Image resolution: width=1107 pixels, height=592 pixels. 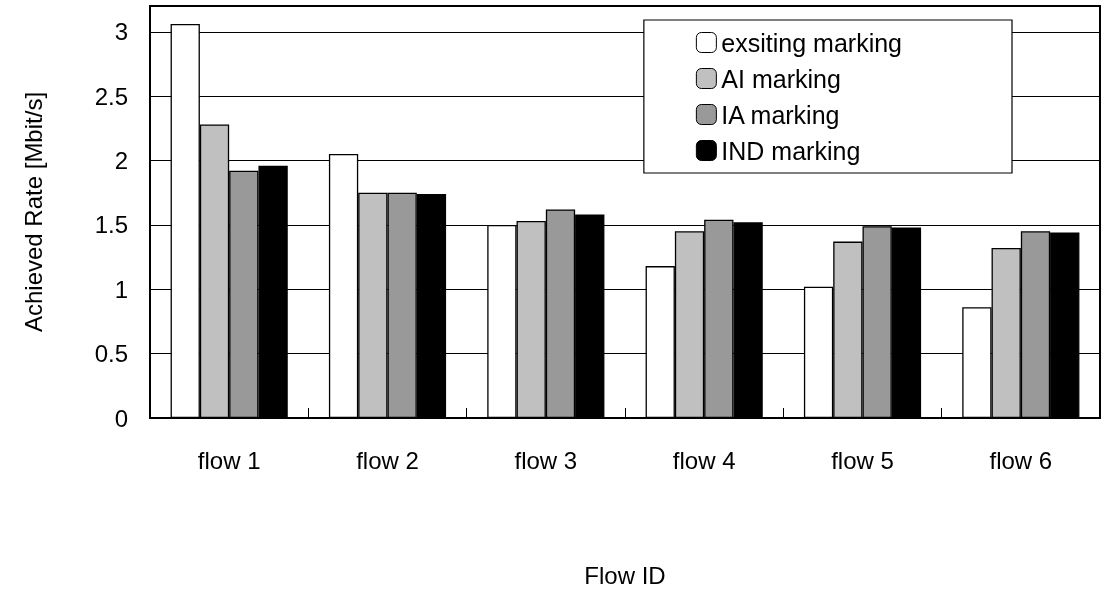 I want to click on legend-label: AI marking, so click(x=781, y=78).